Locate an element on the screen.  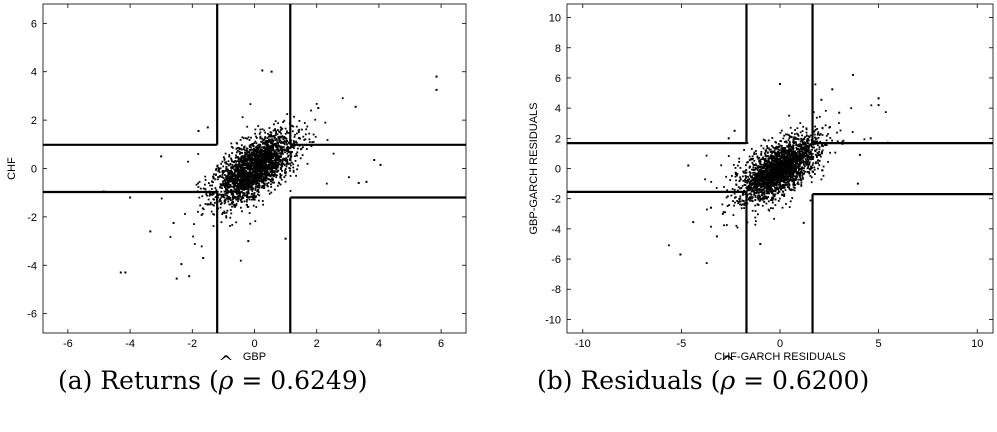
caption-a-prefix: (a) Returns ( is located at coordinates (138, 380).